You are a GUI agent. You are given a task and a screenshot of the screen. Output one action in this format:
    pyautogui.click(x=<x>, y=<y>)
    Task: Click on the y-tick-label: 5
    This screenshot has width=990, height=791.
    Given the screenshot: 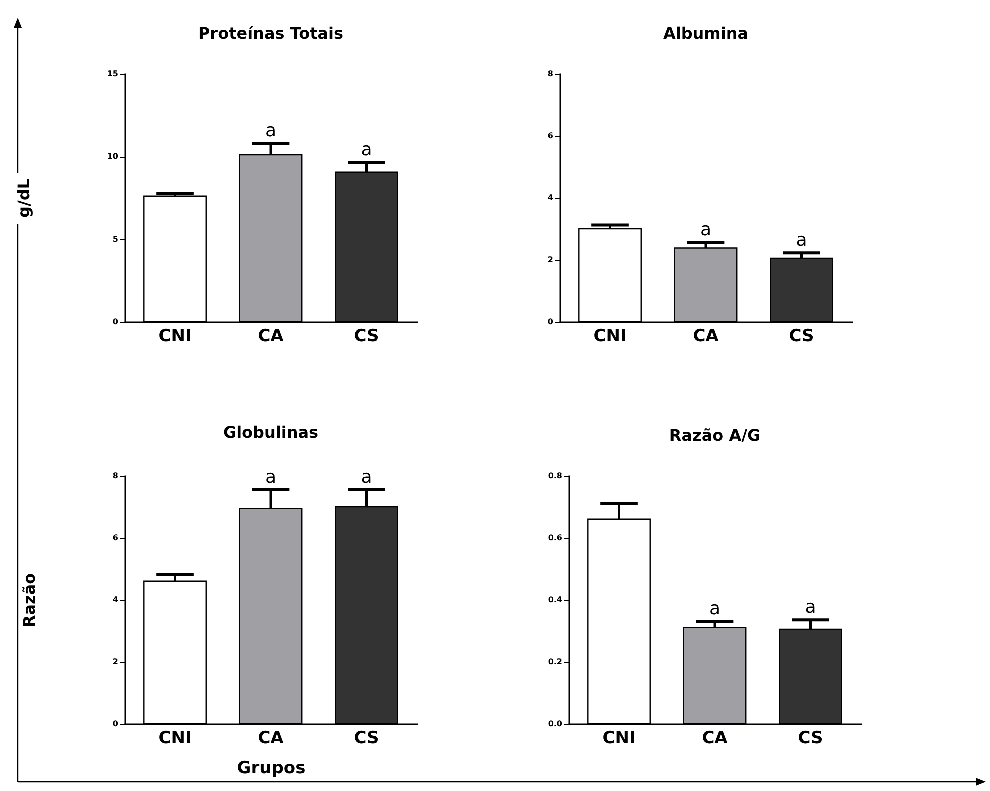 What is the action you would take?
    pyautogui.click(x=115, y=239)
    